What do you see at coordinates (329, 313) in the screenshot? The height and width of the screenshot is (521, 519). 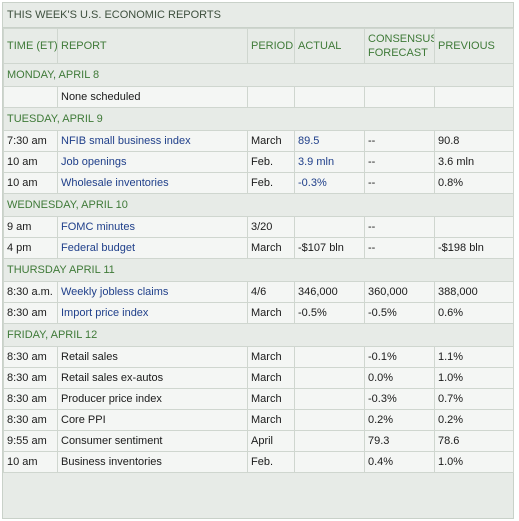 I see `actual-cell: -0.5%` at bounding box center [329, 313].